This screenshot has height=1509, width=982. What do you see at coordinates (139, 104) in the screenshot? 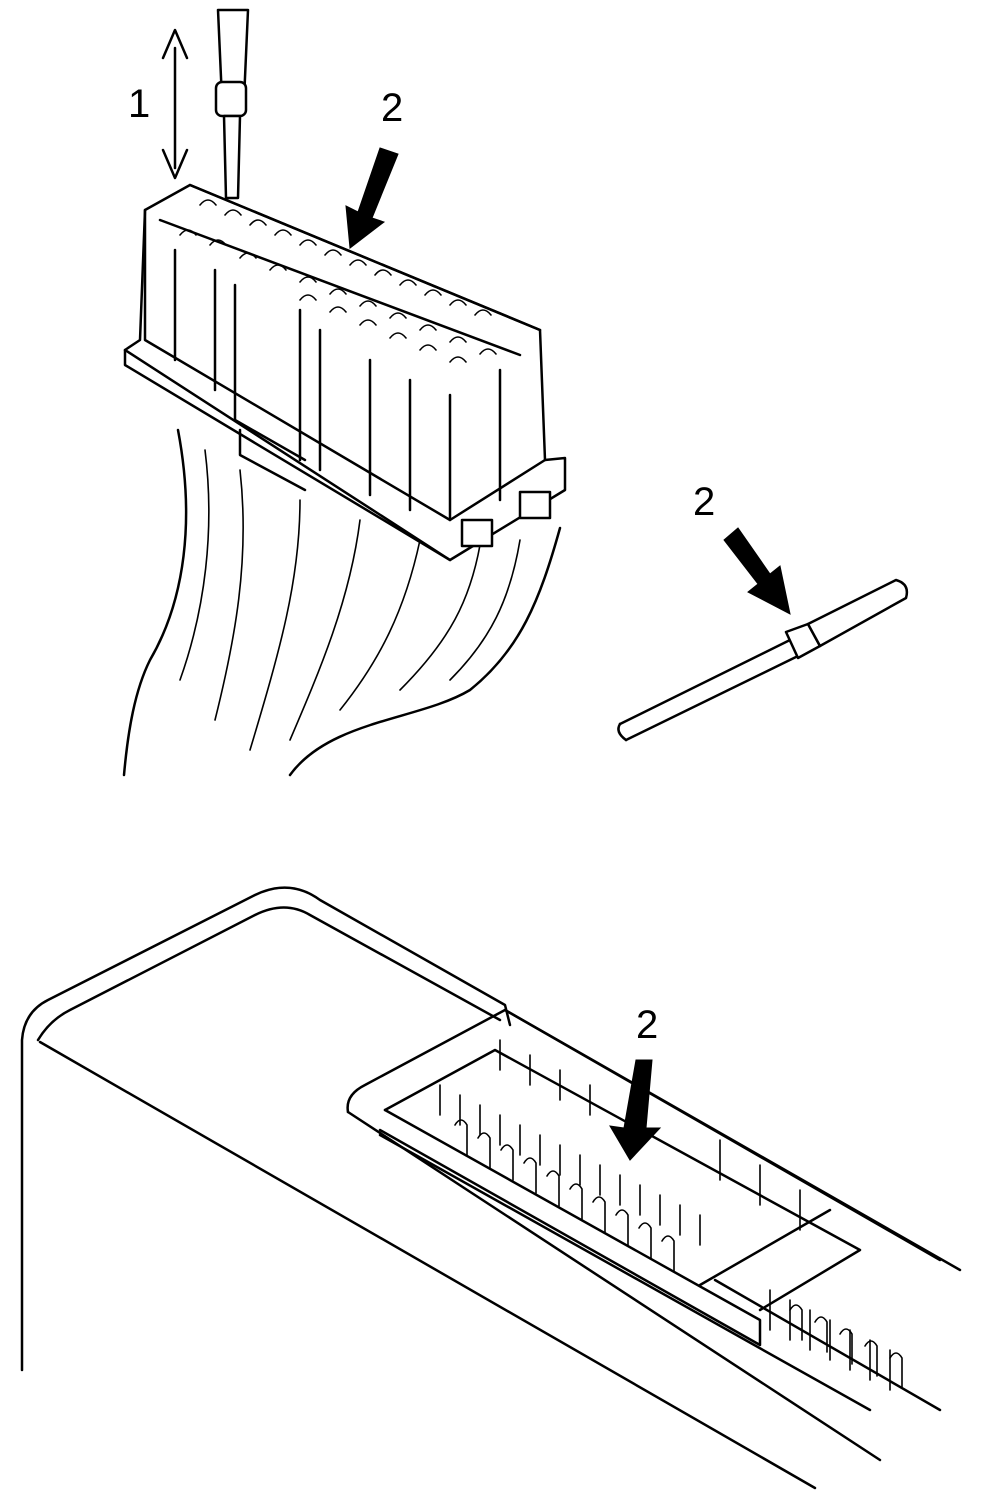
I see `callout-1: 1` at bounding box center [139, 104].